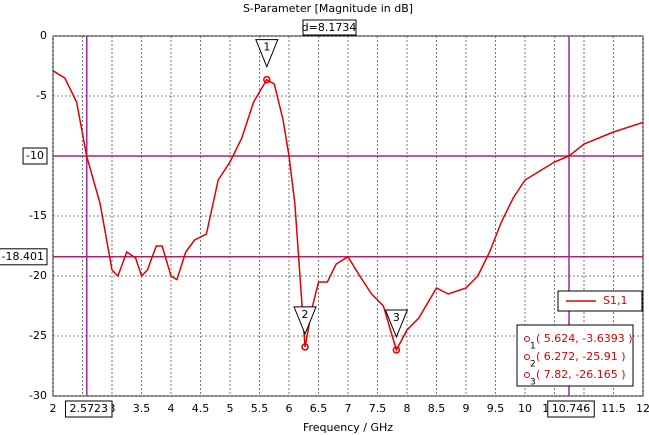 The height and width of the screenshot is (435, 649). Describe the element at coordinates (289, 408) in the screenshot. I see `x-tick-label: 6` at that location.